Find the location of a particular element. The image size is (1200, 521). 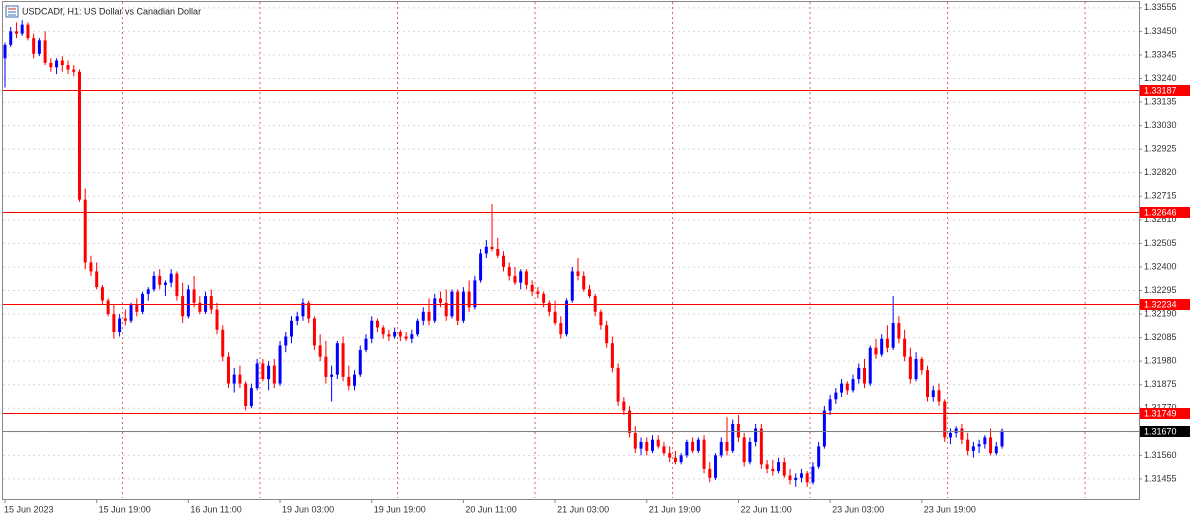

y-tick-label: 1.31560 is located at coordinates (1160, 455).